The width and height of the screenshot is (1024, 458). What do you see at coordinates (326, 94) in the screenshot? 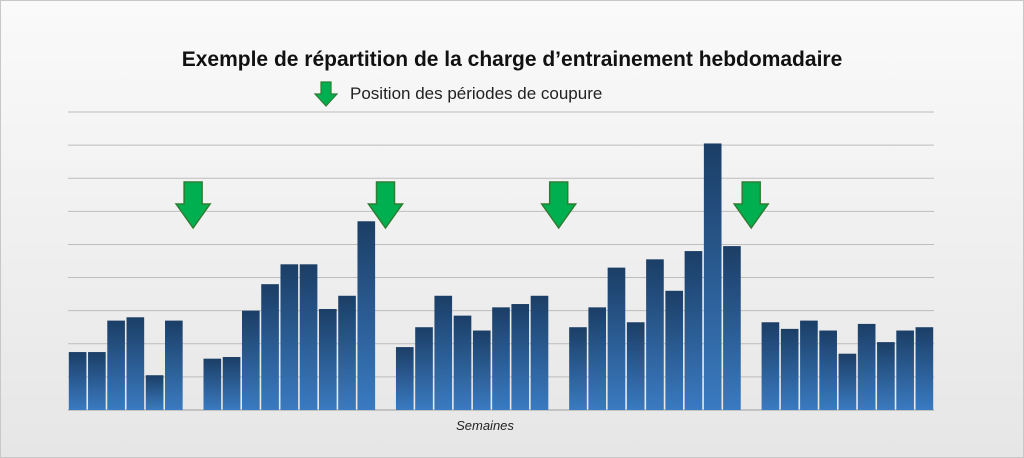
I see `legend-down-arrow-icon` at bounding box center [326, 94].